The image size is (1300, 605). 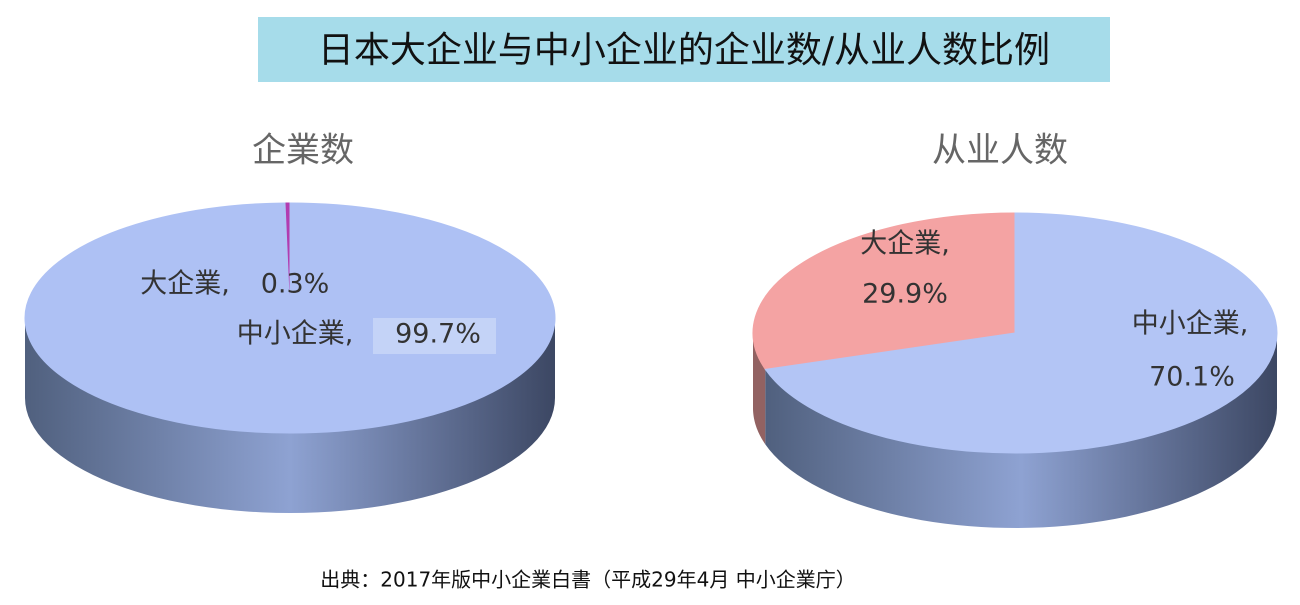 I want to click on title-box, so click(x=684, y=49).